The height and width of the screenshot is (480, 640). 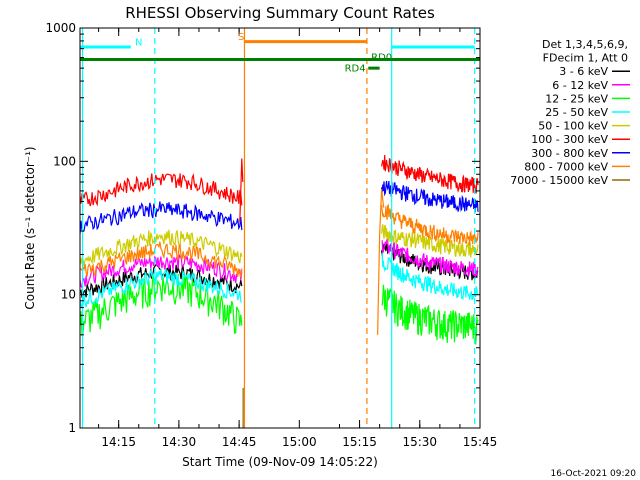 What do you see at coordinates (573, 126) in the screenshot?
I see `legend-entry: 50 - 100 keV` at bounding box center [573, 126].